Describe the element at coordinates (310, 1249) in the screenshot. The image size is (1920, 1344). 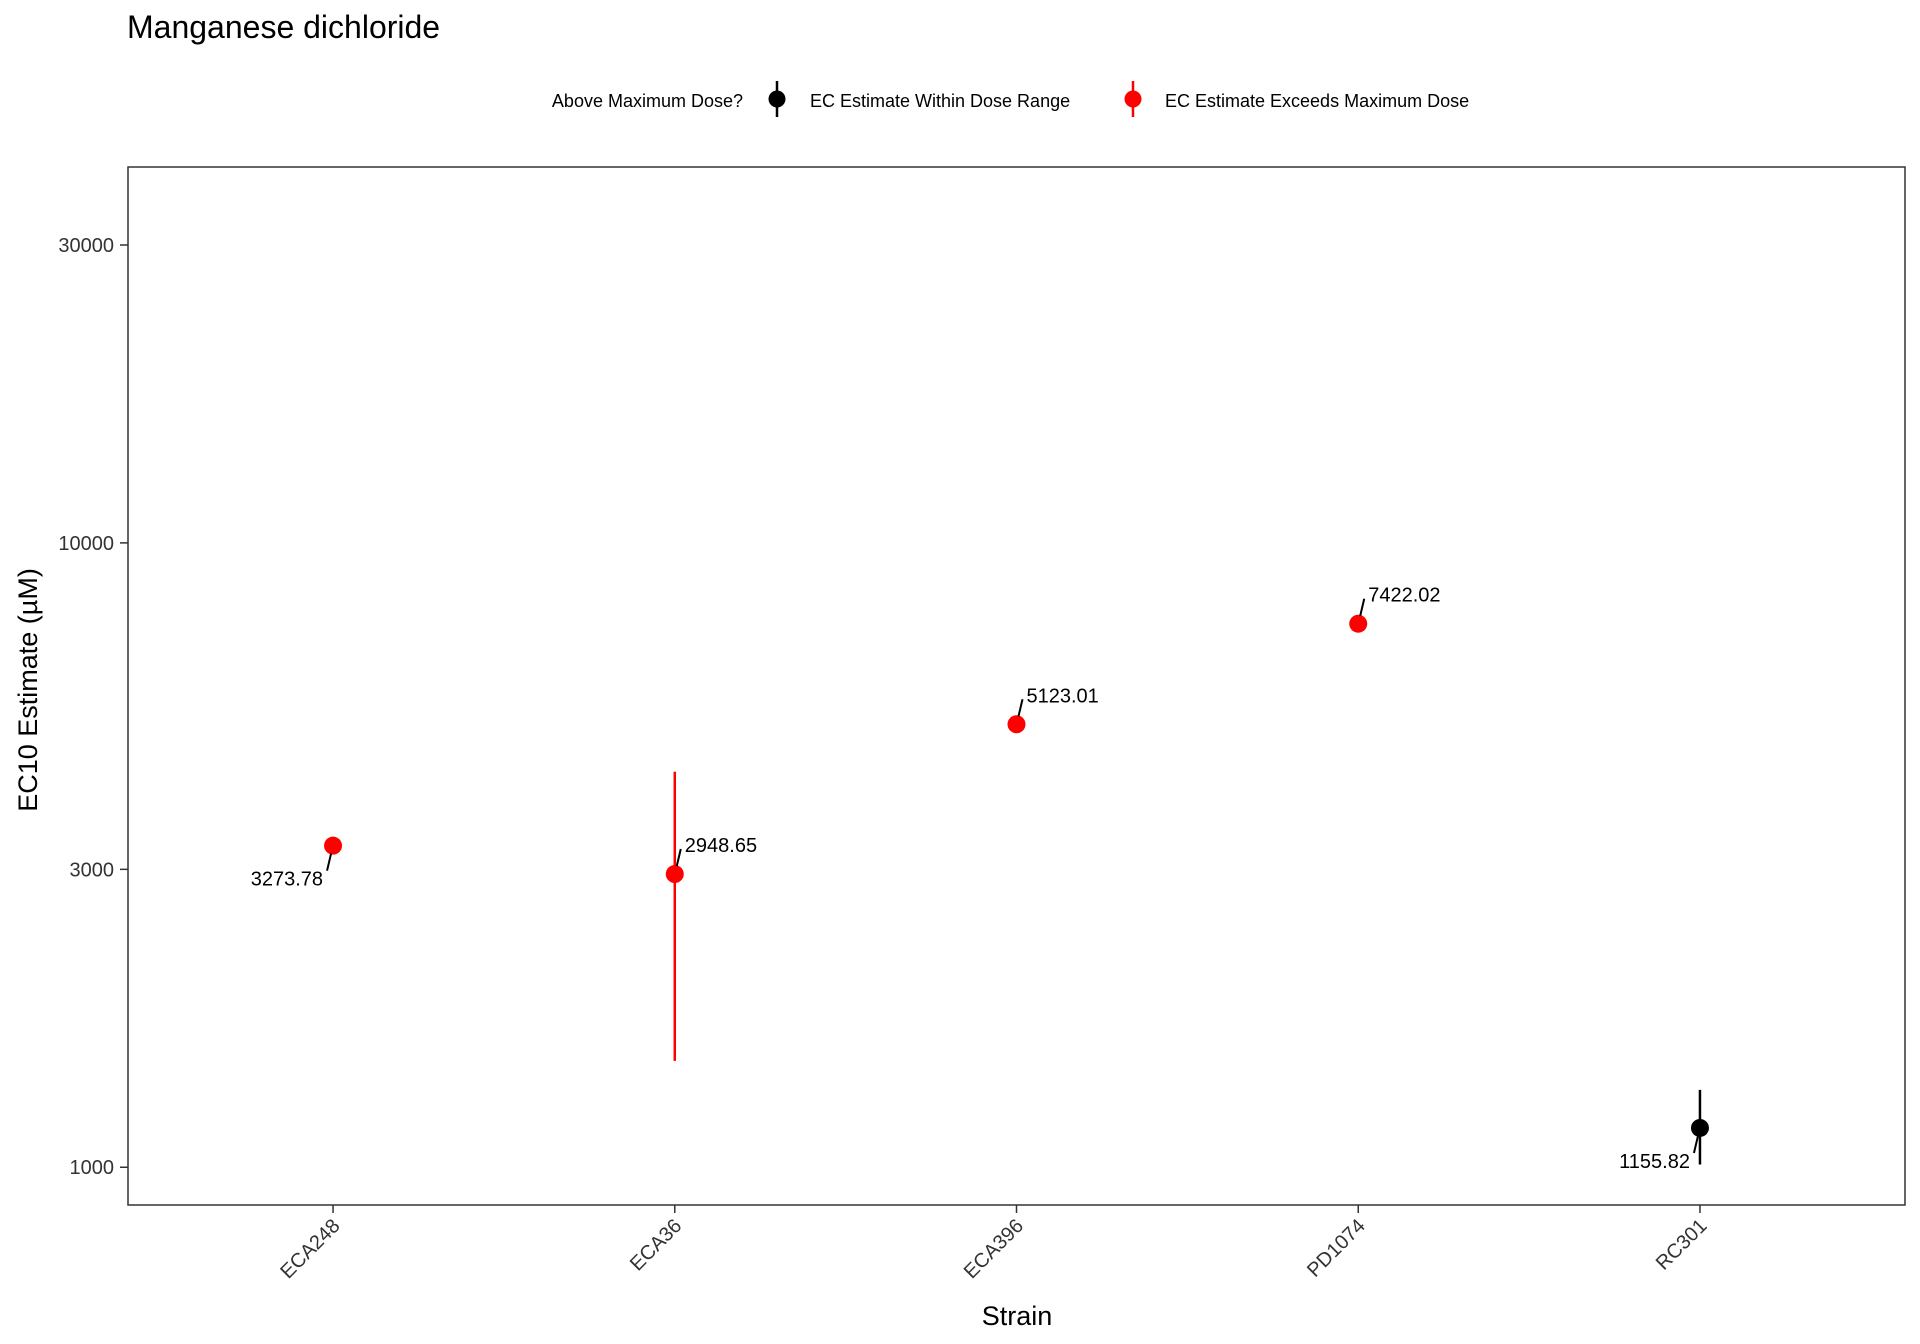
I see `x-tick-label: ECA248` at that location.